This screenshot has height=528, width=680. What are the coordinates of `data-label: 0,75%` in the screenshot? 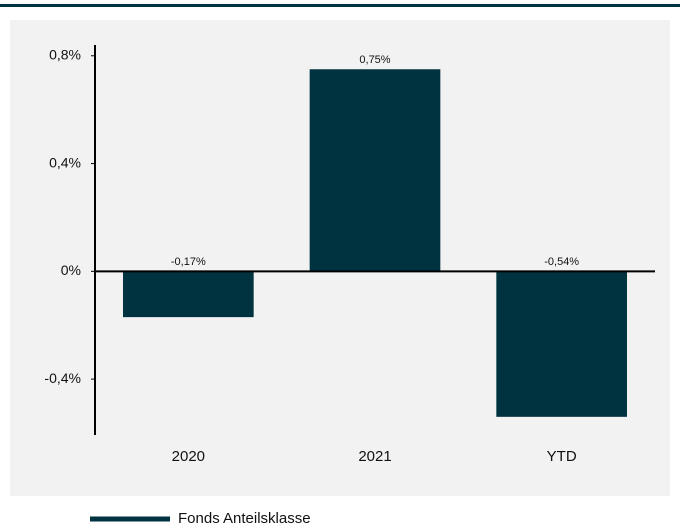 It's located at (374, 60).